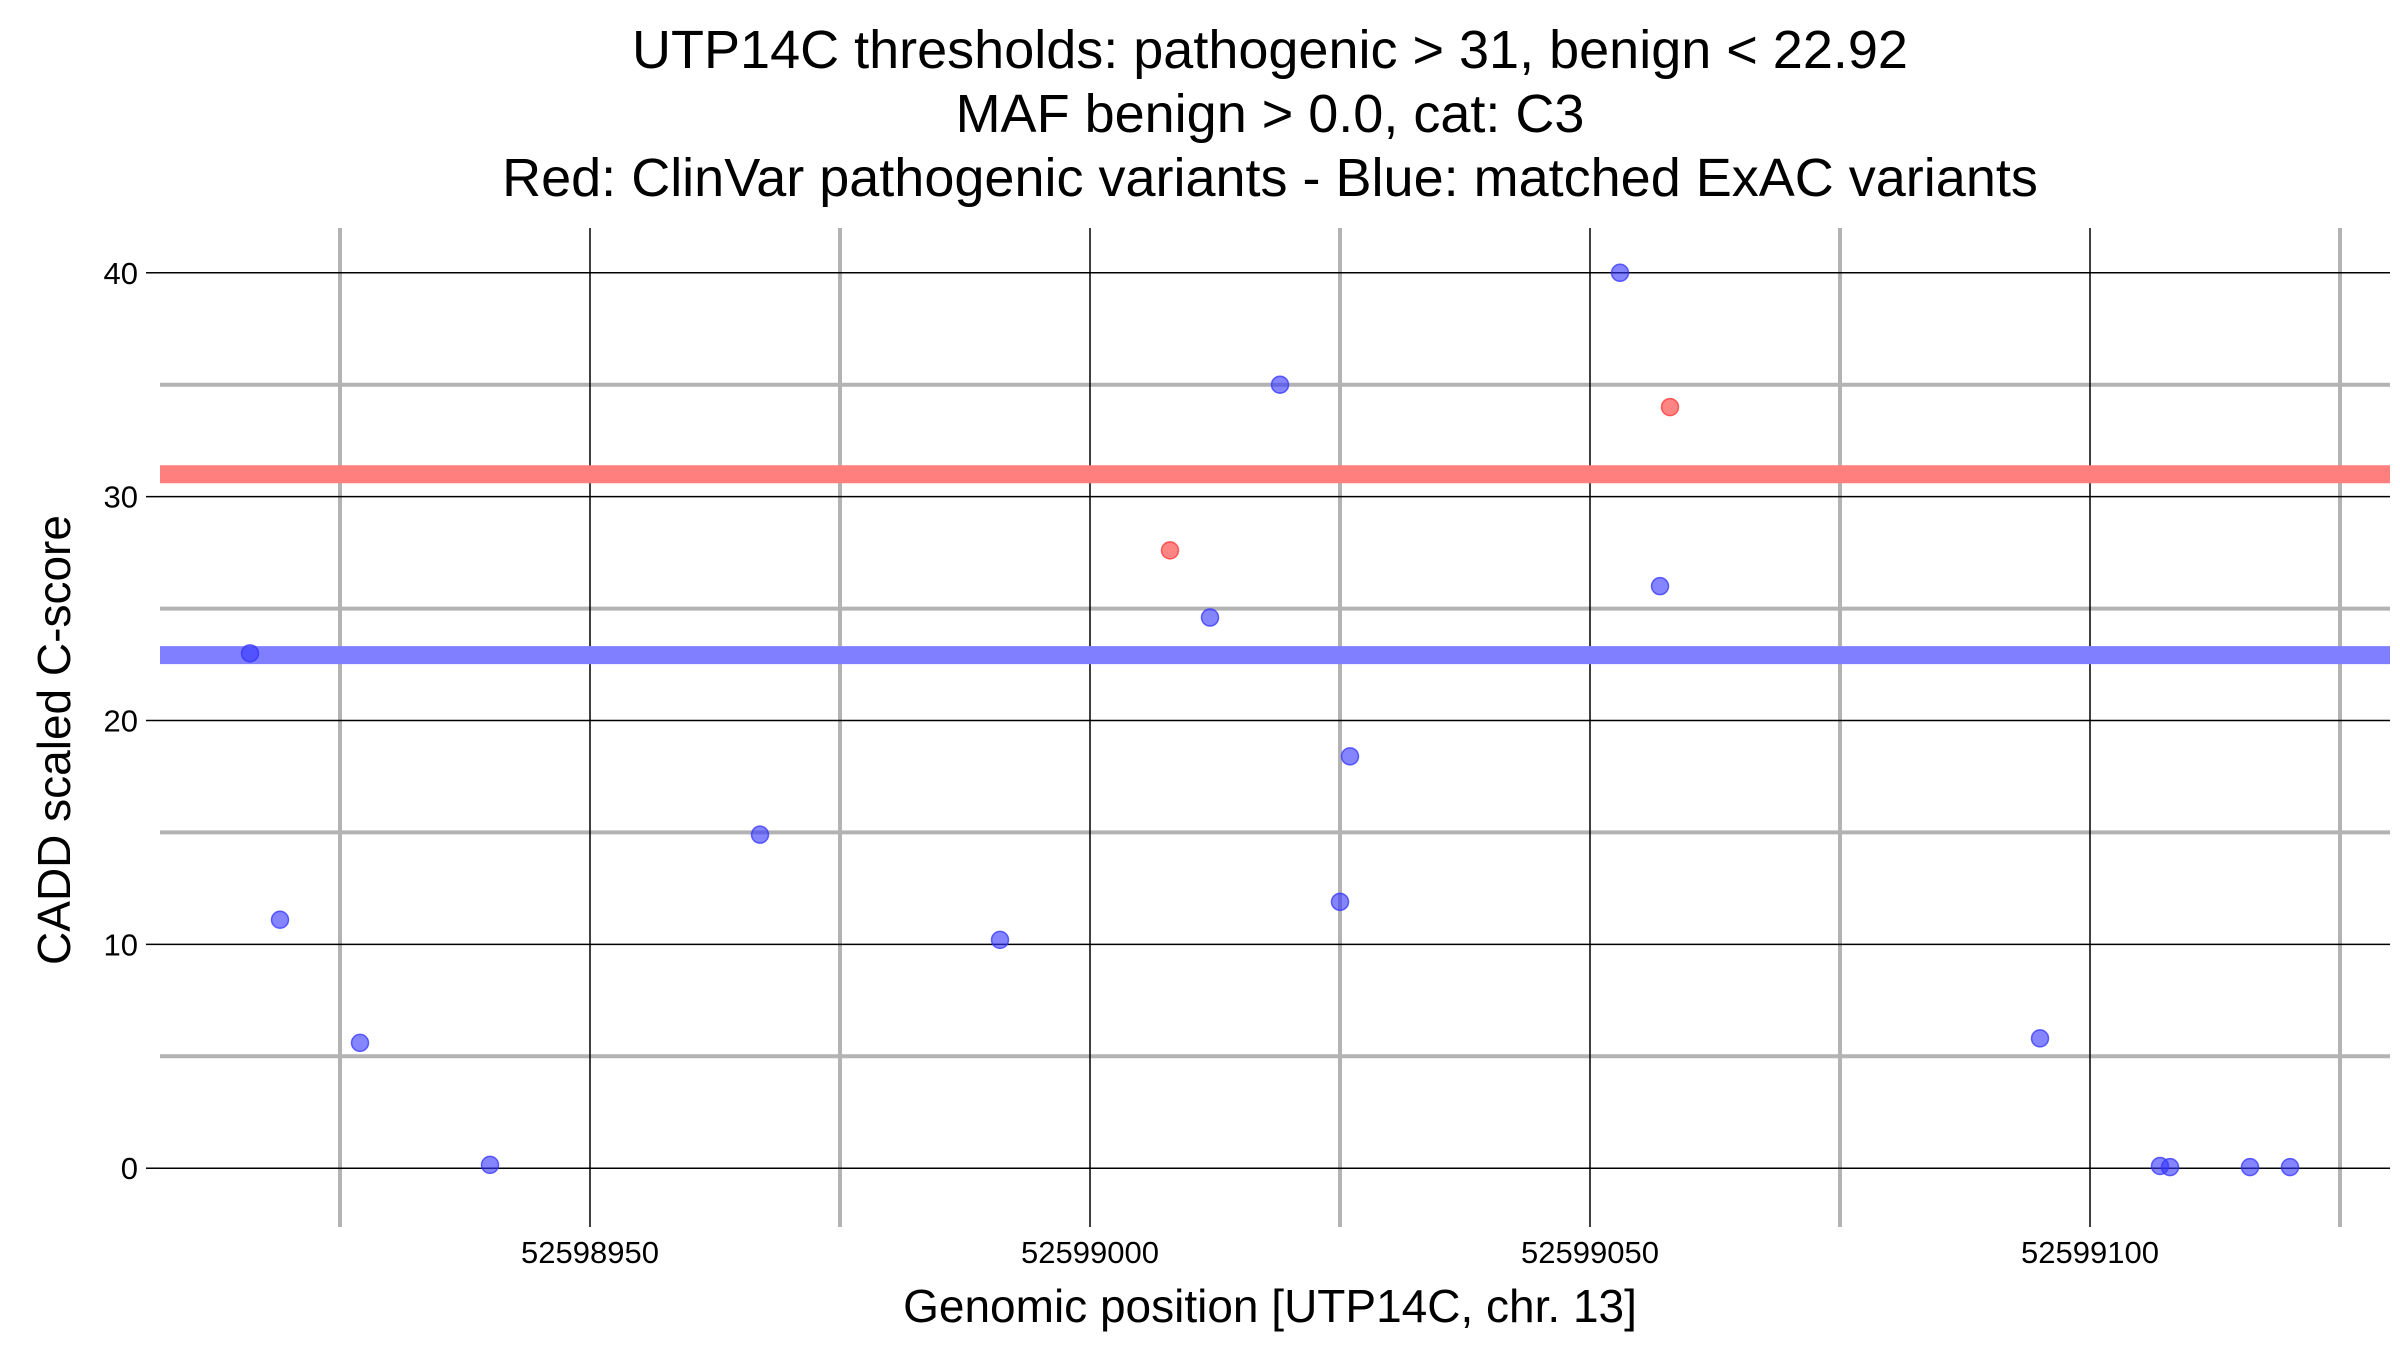 The width and height of the screenshot is (2400, 1350). Describe the element at coordinates (121, 273) in the screenshot. I see `y-tick-label: 40` at that location.